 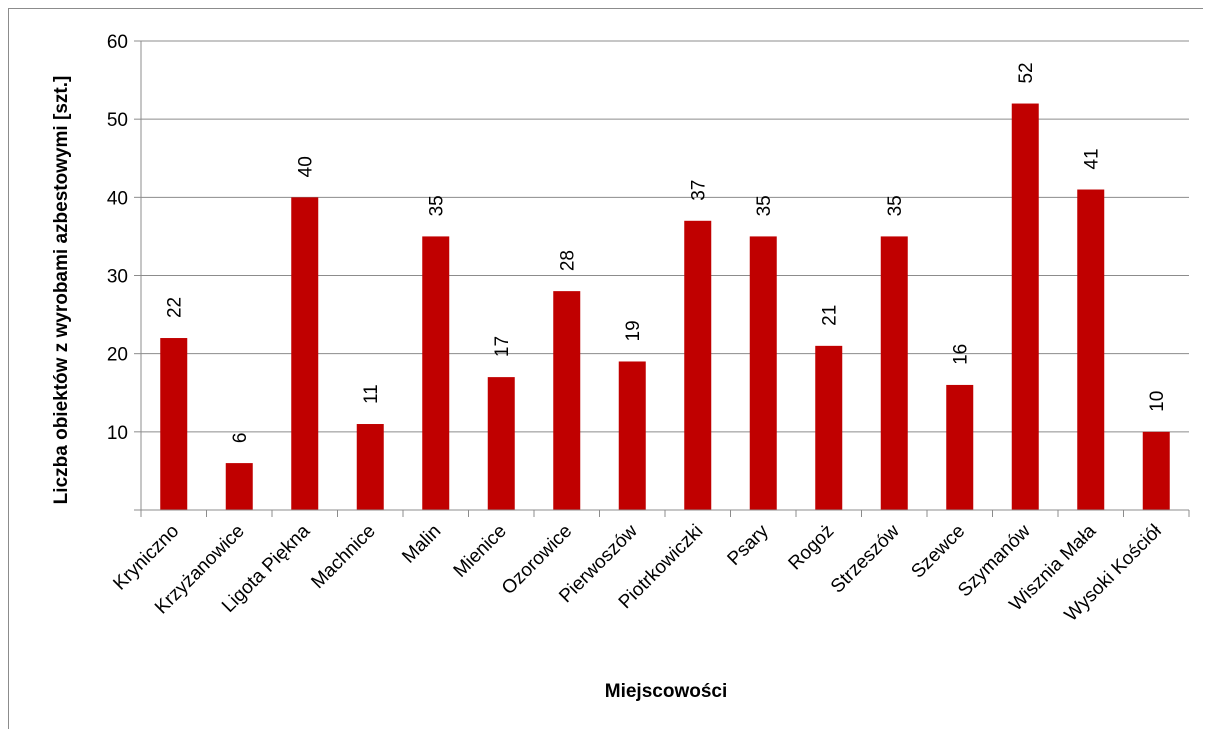 I want to click on data-label: 41, so click(x=1092, y=158).